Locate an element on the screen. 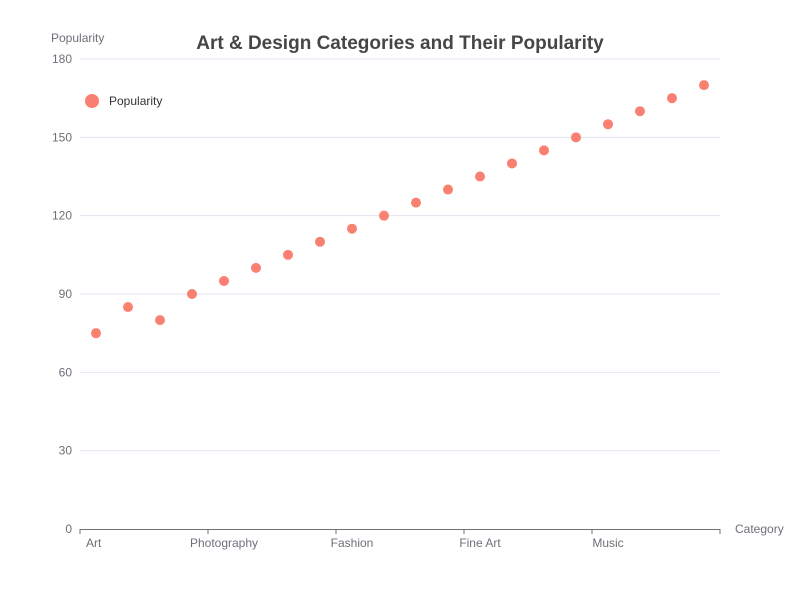 Image resolution: width=800 pixels, height=605 pixels. y-axis-label: Popularity is located at coordinates (77, 38).